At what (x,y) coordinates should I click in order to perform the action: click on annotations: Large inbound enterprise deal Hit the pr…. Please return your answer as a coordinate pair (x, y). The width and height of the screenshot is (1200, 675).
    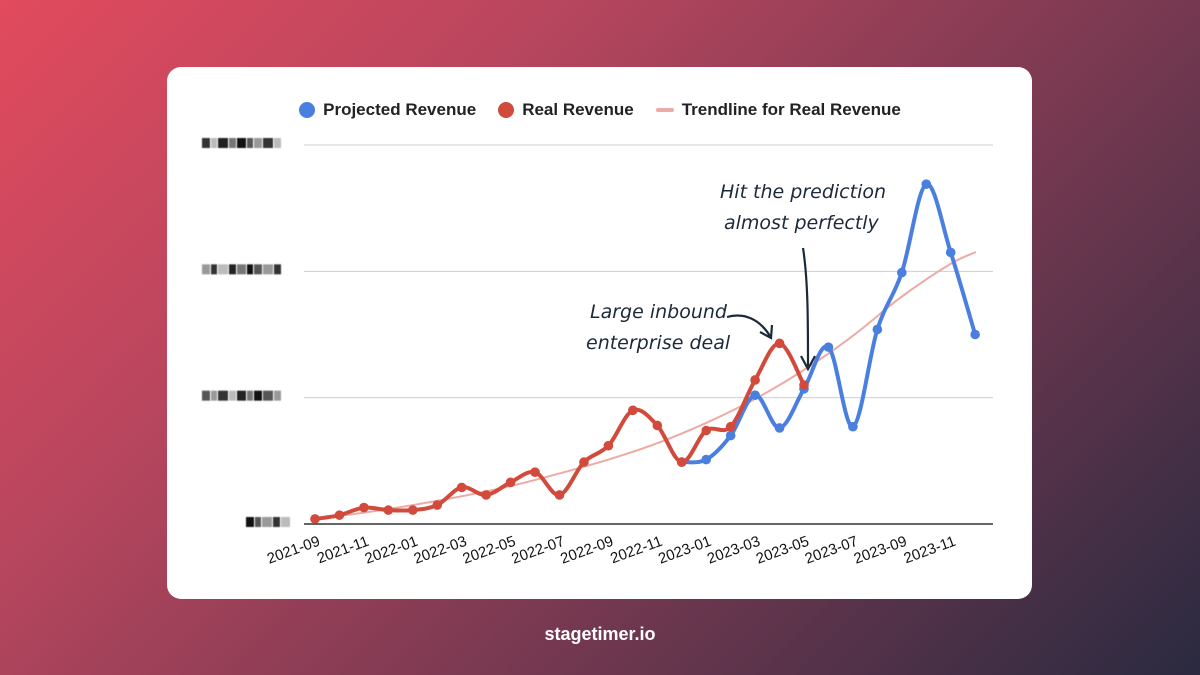
    Looking at the image, I should click on (736, 276).